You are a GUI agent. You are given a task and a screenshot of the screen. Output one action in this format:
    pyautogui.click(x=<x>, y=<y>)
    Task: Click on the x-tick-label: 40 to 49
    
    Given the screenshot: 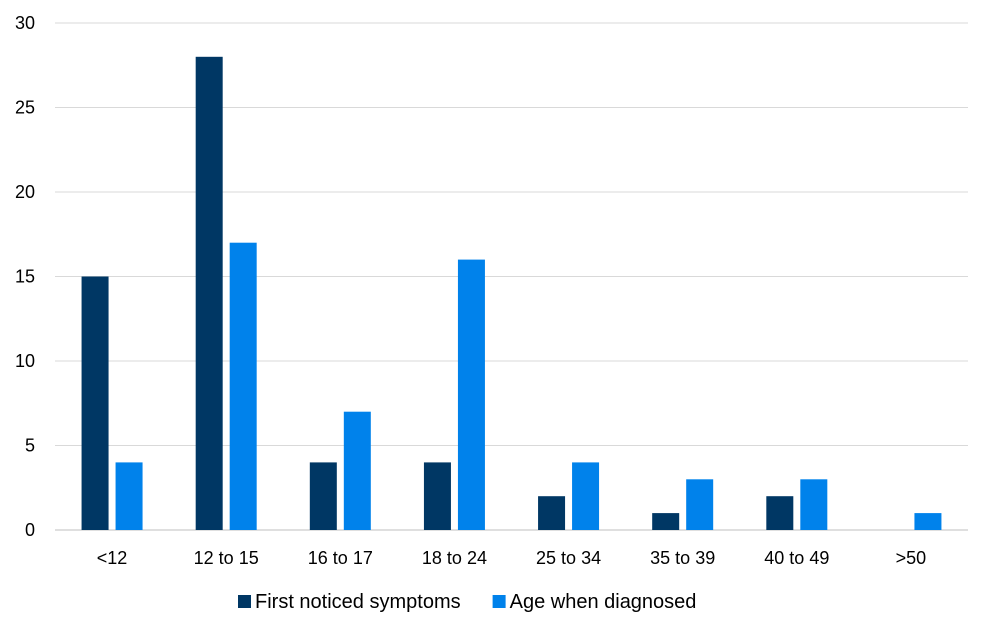 What is the action you would take?
    pyautogui.click(x=796, y=558)
    